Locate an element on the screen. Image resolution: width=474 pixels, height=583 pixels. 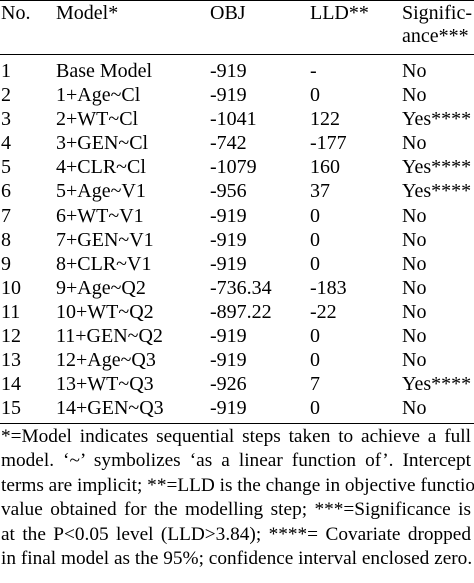
table-row: 2 1+Age~Cl -919 0 No is located at coordinates (237, 95).